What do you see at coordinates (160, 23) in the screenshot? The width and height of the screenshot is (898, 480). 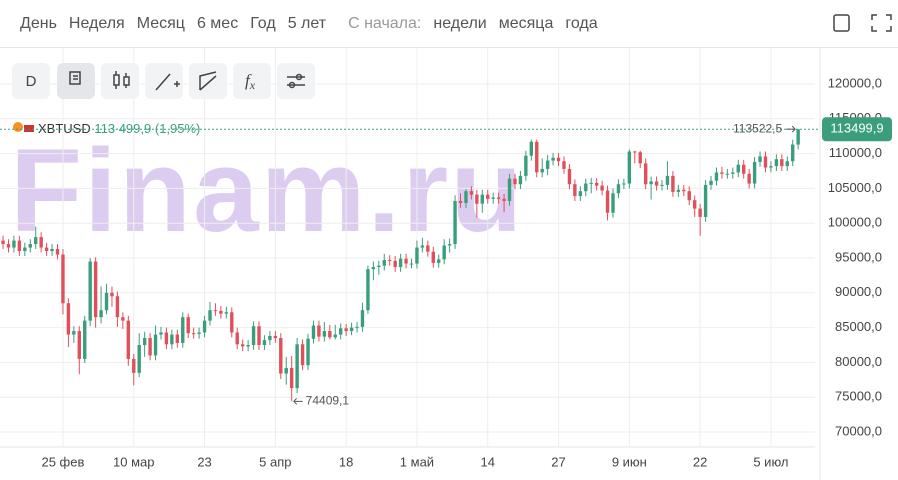 I see `period: Месяц` at bounding box center [160, 23].